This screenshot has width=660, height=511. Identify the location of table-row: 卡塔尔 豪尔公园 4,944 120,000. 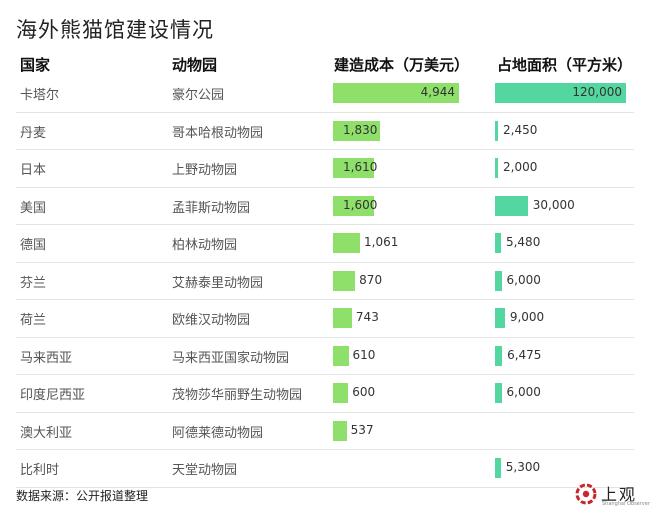
(330, 94).